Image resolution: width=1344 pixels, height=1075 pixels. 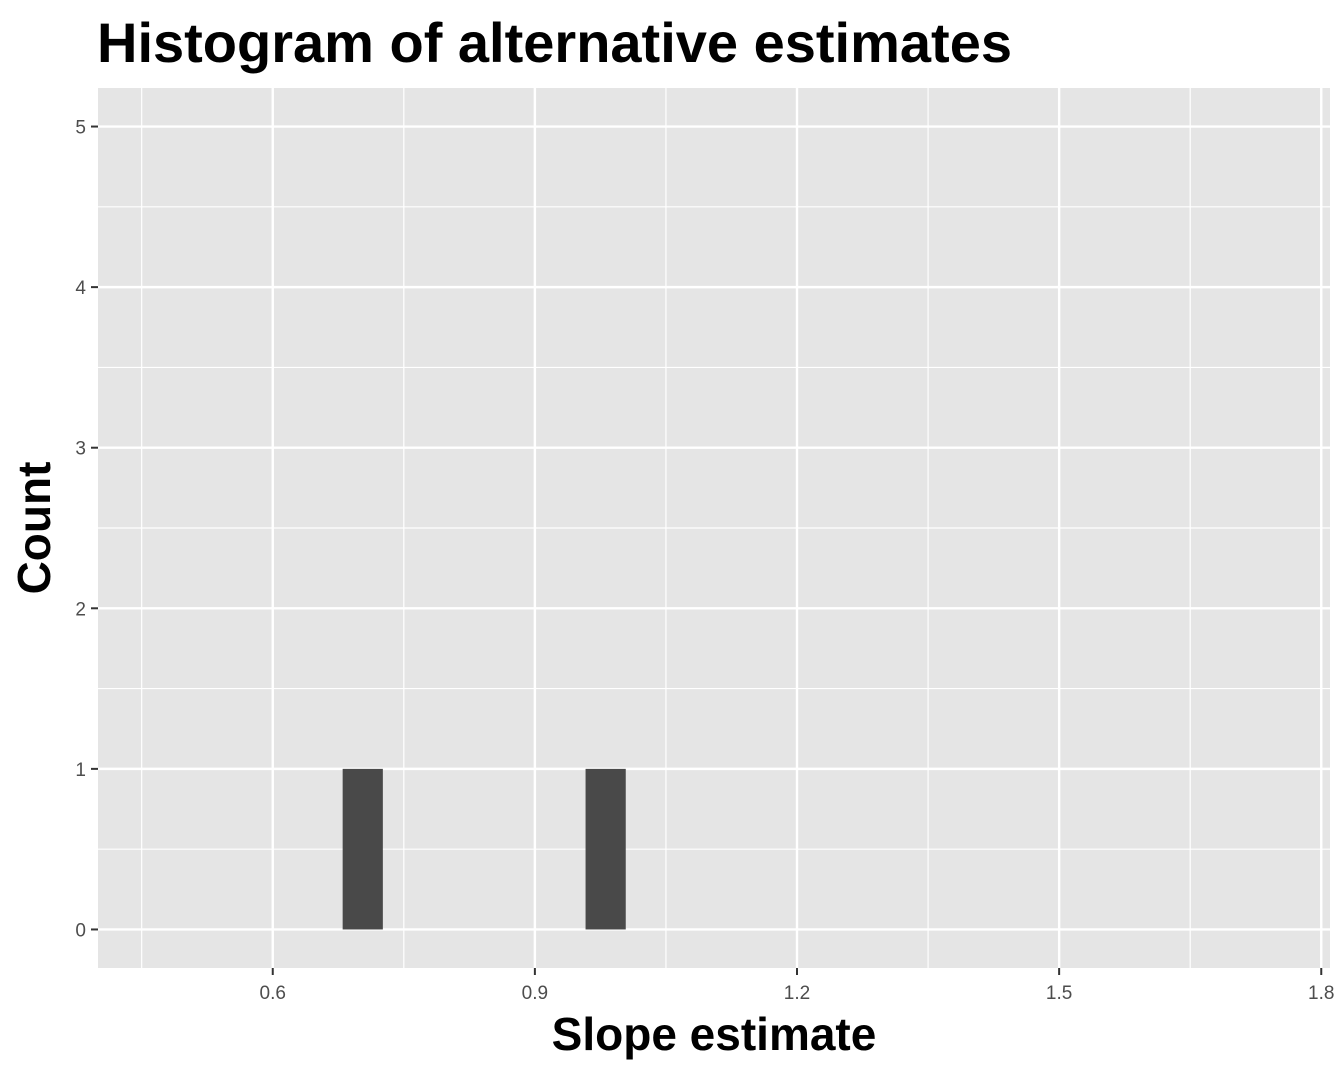 I want to click on x-axis: 0.6 0.9 1.2 1.5 1.8, so click(x=797, y=986).